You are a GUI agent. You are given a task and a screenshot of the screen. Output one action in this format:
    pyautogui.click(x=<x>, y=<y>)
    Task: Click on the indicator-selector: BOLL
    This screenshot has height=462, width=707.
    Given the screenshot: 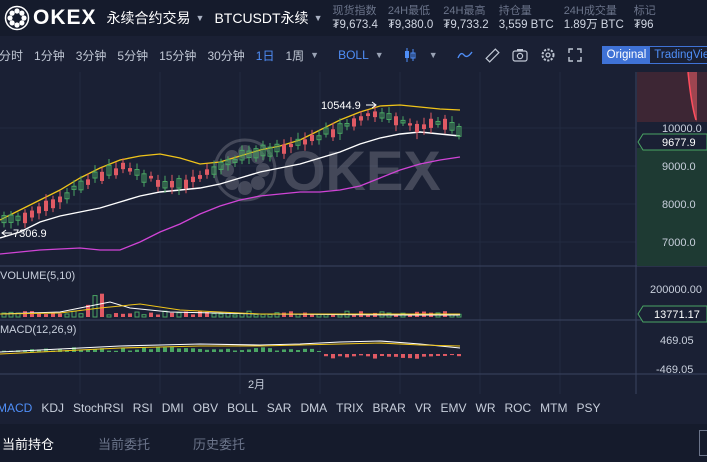 What is the action you would take?
    pyautogui.click(x=353, y=55)
    